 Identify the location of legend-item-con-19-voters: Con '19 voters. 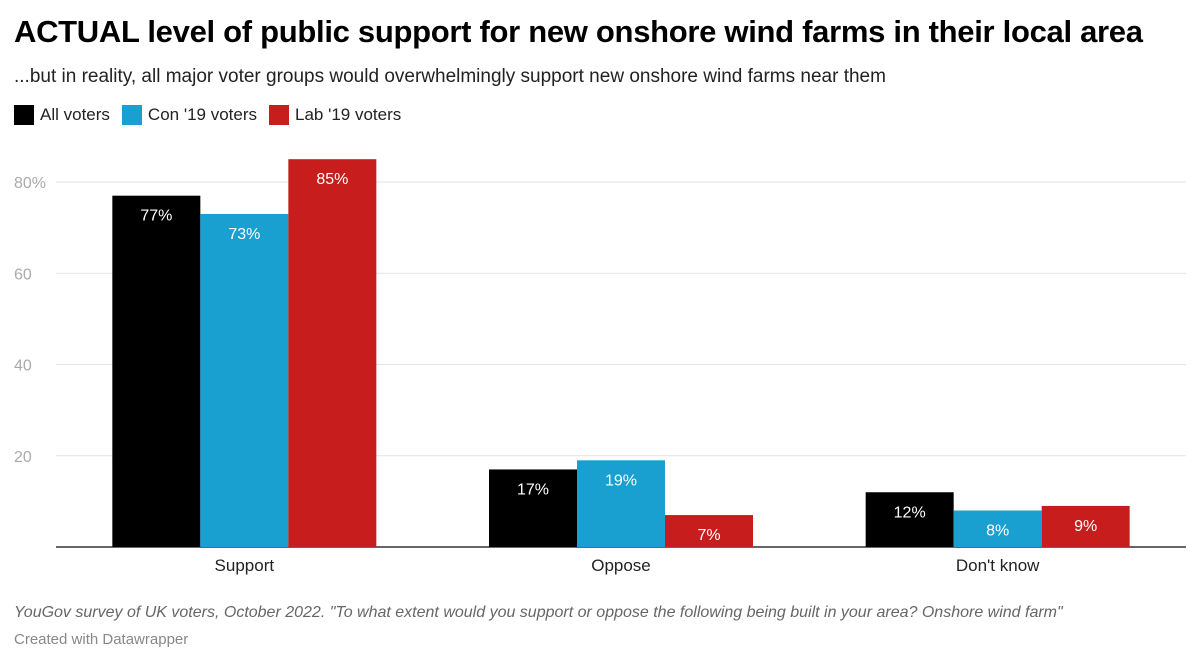
(189, 115).